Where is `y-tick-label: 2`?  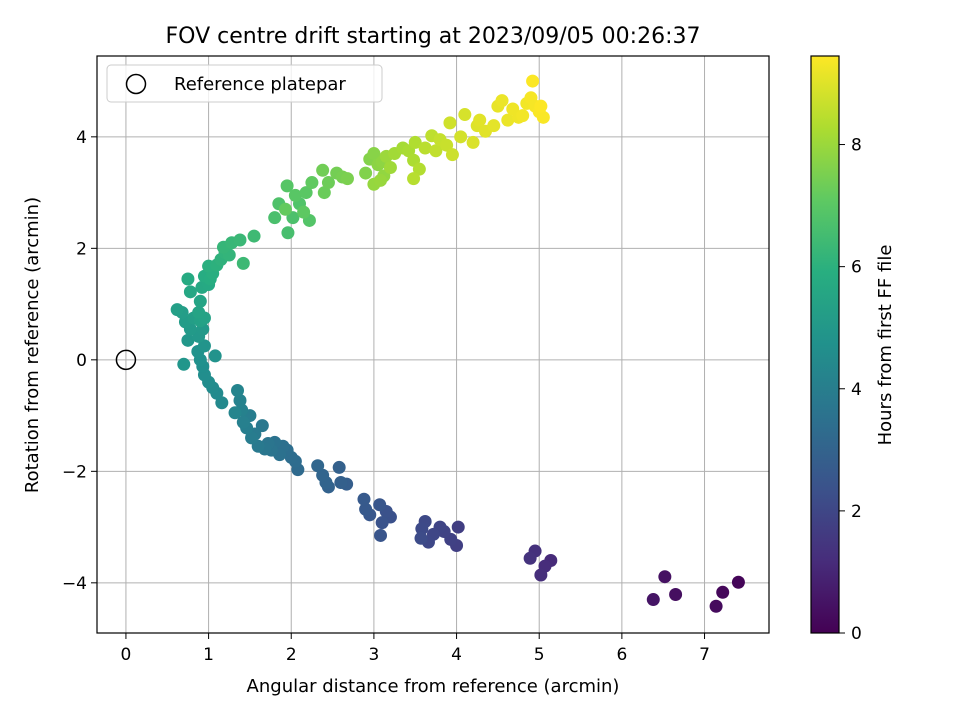
y-tick-label: 2 is located at coordinates (81, 249).